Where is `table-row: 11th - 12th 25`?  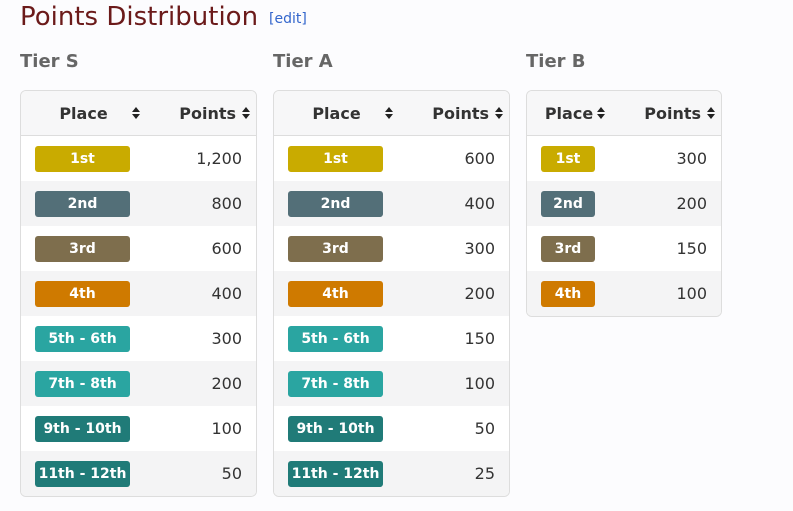 table-row: 11th - 12th 25 is located at coordinates (391, 473).